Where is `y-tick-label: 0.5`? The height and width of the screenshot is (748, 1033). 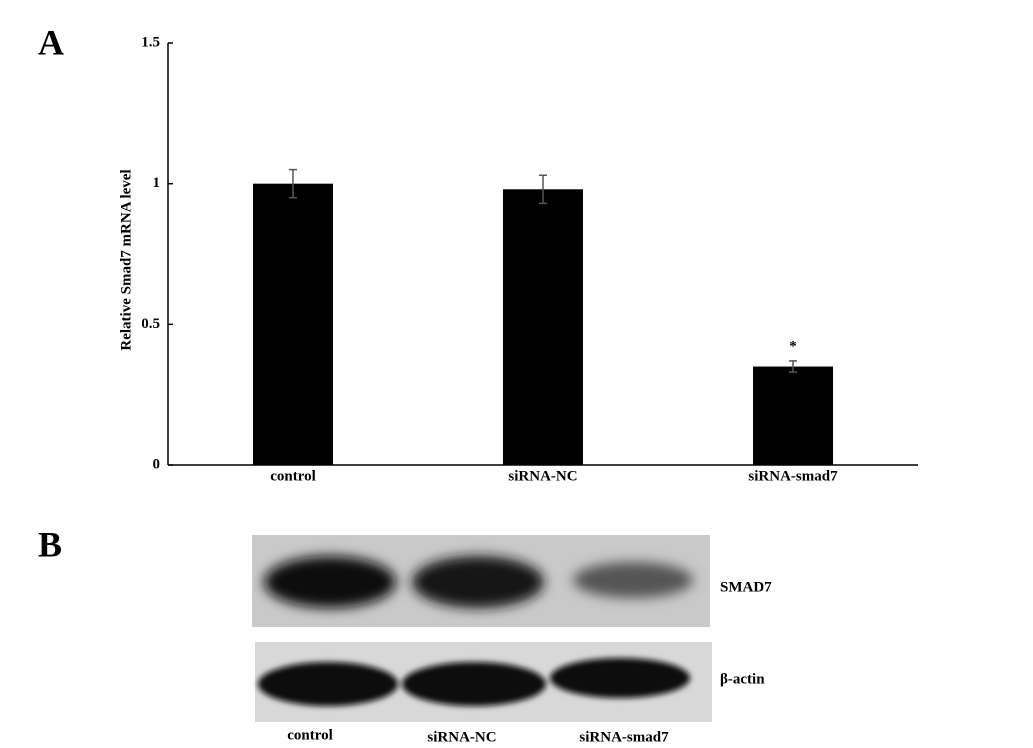
y-tick-label: 0.5 is located at coordinates (150, 324).